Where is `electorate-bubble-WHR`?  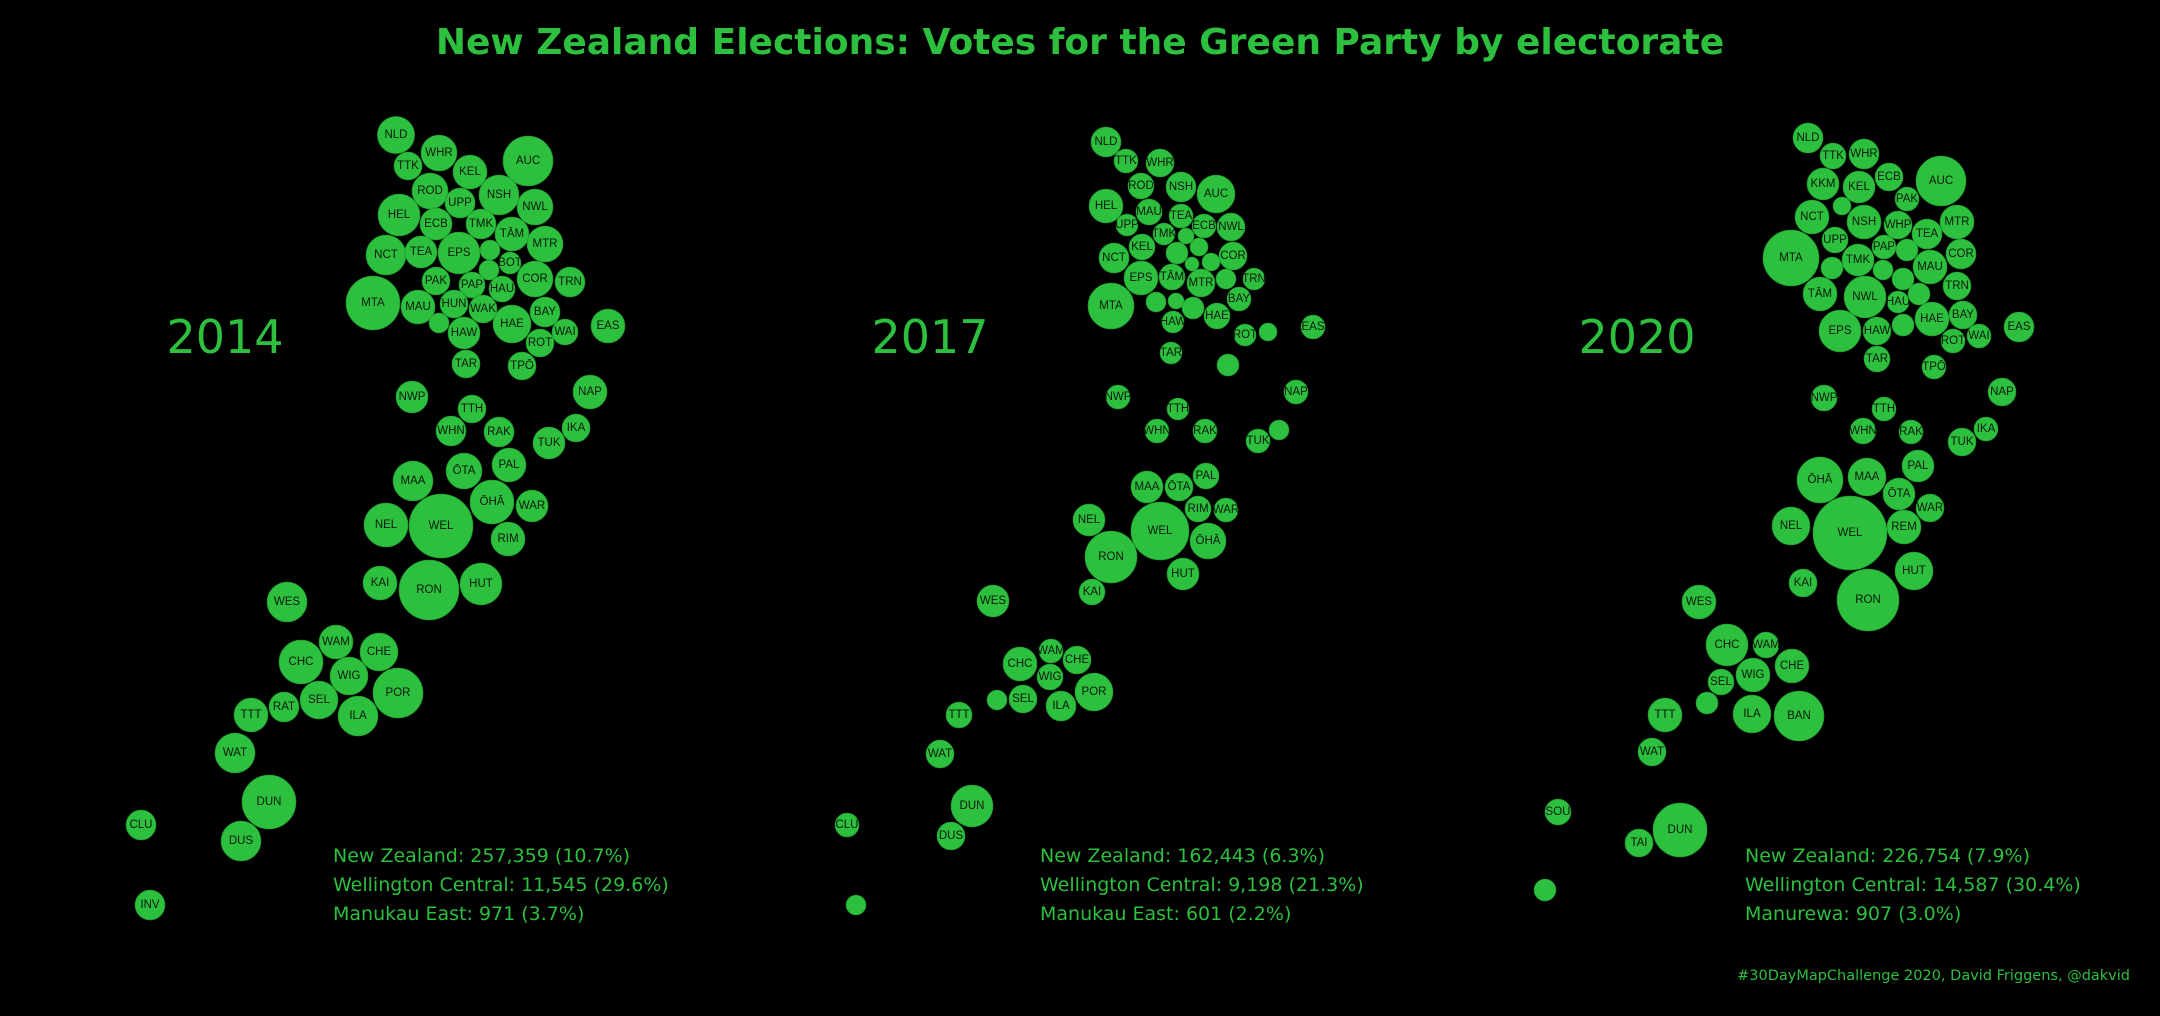 electorate-bubble-WHR is located at coordinates (1160, 163).